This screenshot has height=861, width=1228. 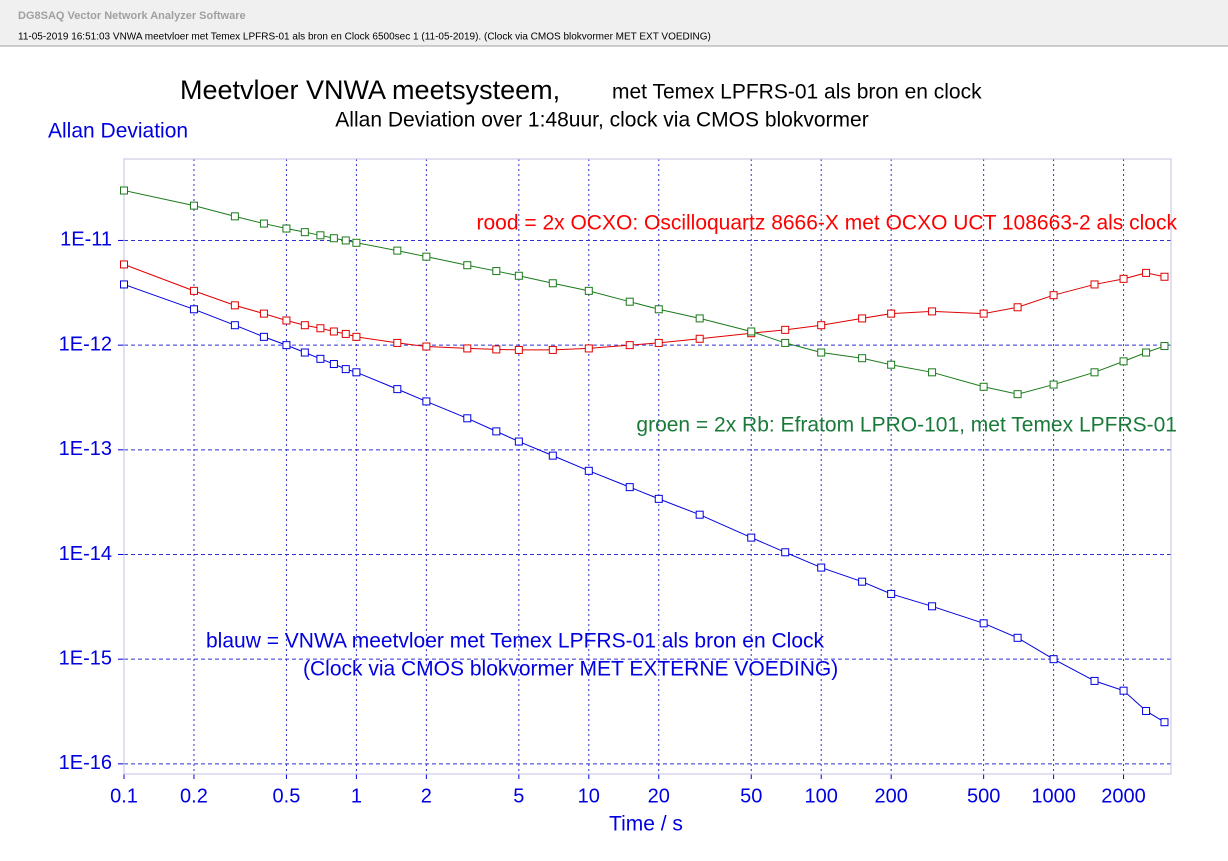 I want to click on x-tick-label: 2000, so click(x=1123, y=796).